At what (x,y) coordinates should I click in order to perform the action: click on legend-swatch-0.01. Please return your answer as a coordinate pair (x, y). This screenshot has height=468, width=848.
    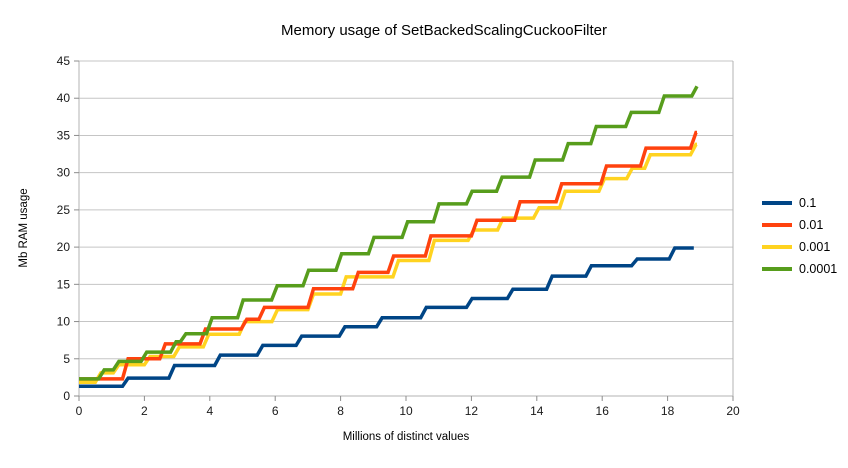
    Looking at the image, I should click on (777, 225).